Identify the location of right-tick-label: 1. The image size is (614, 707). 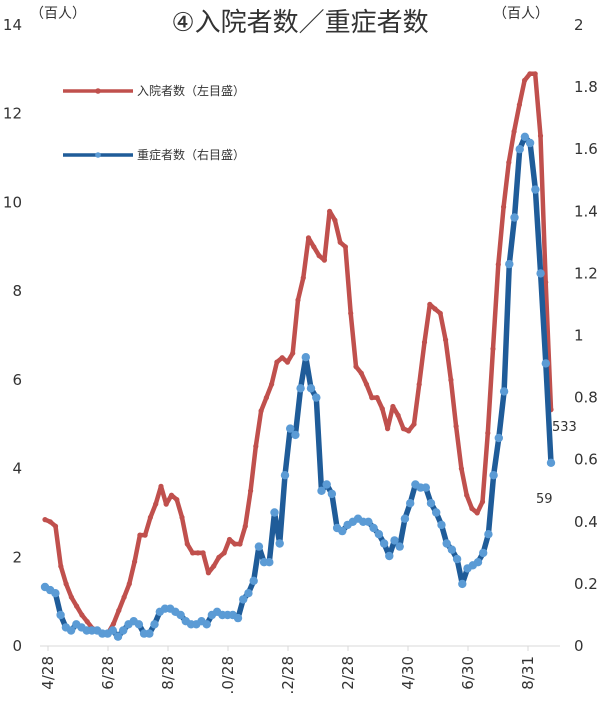
(579, 336).